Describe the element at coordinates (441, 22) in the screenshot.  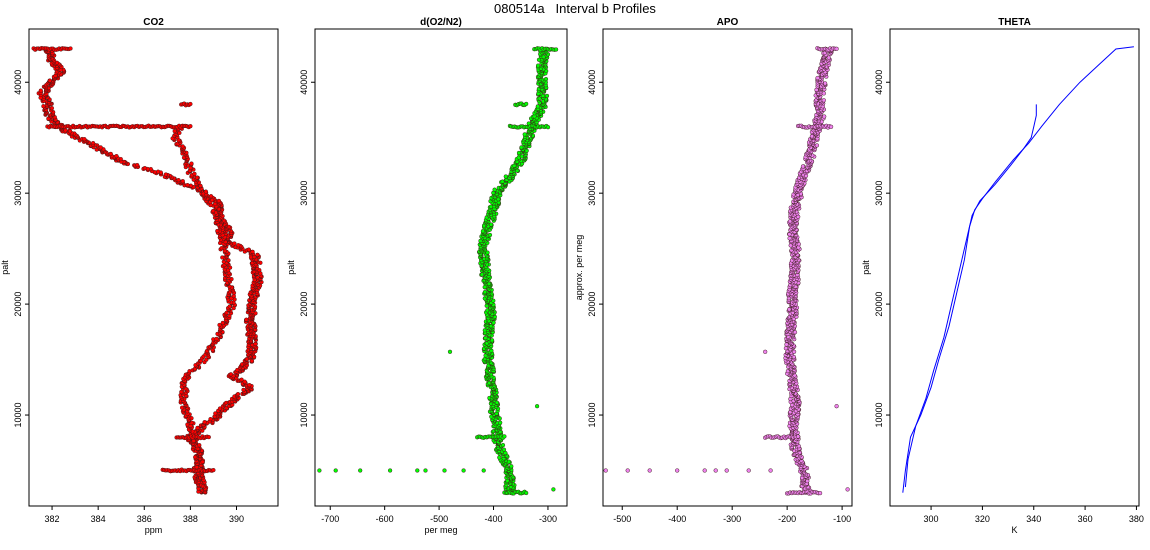
I see `chart-title: d(O2/N2)` at that location.